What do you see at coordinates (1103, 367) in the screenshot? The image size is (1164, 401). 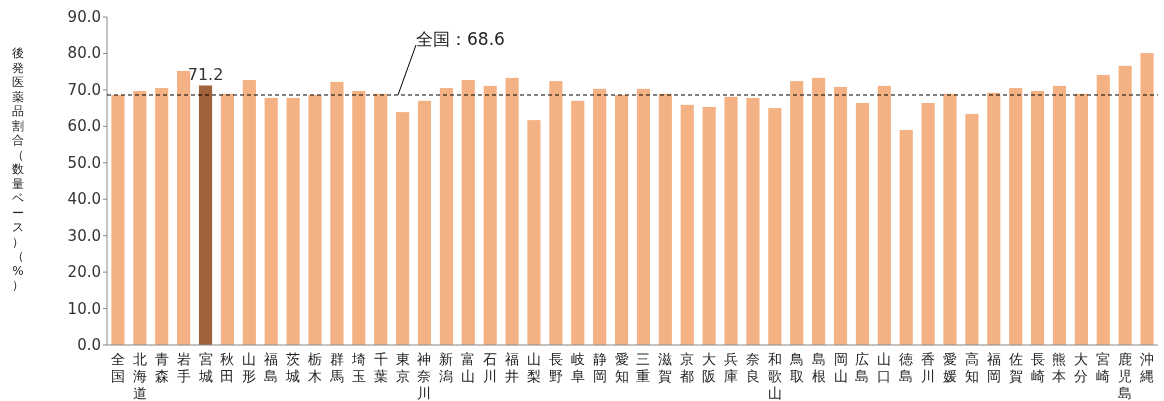 I see `x-tick-label: 宮崎` at bounding box center [1103, 367].